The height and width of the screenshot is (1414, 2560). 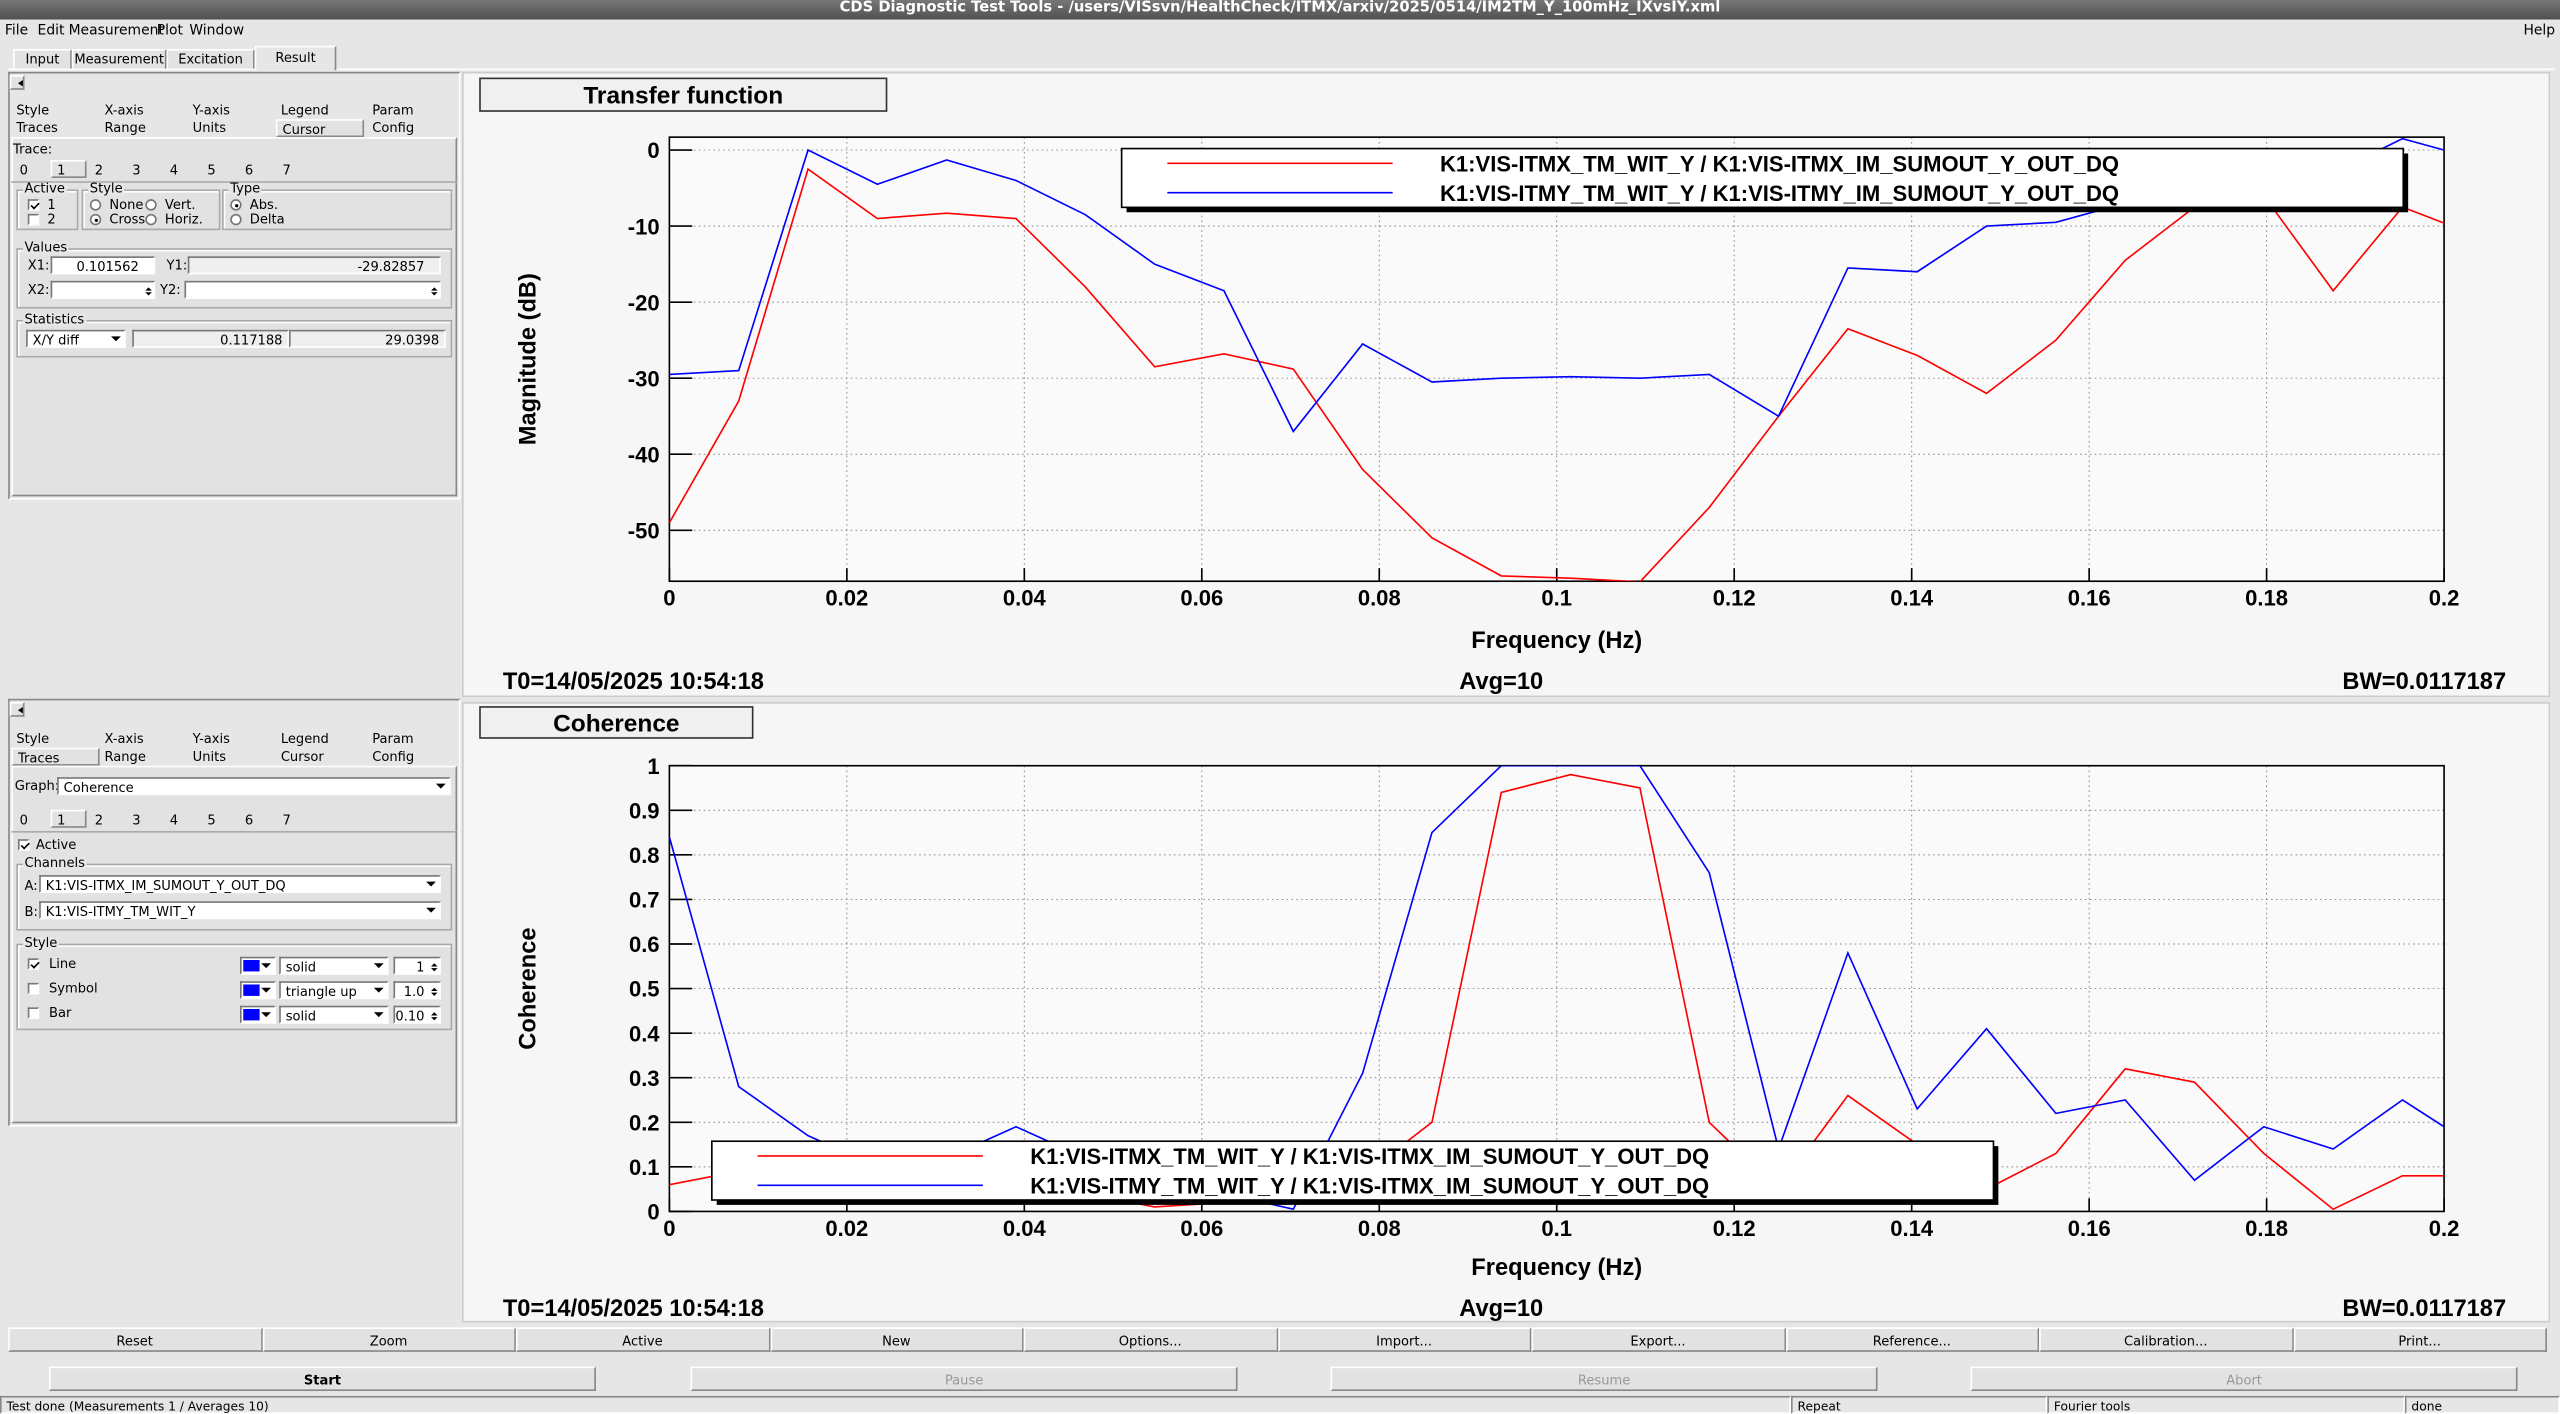 What do you see at coordinates (334, 990) in the screenshot?
I see `style-select: triangle up` at bounding box center [334, 990].